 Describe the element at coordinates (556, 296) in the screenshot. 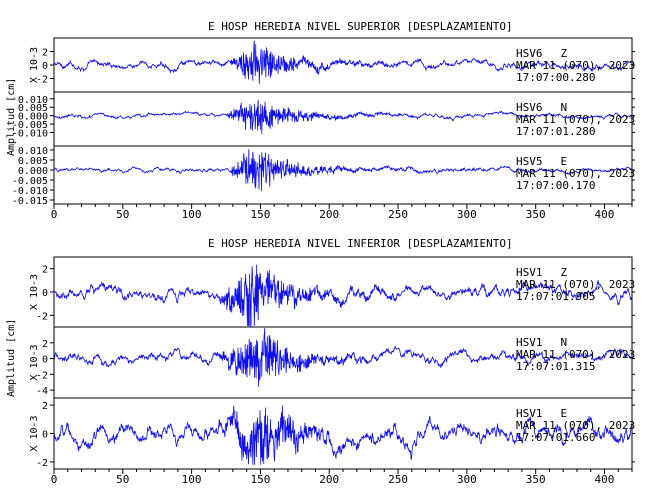

I see `time-label: 17:07:01.905` at that location.